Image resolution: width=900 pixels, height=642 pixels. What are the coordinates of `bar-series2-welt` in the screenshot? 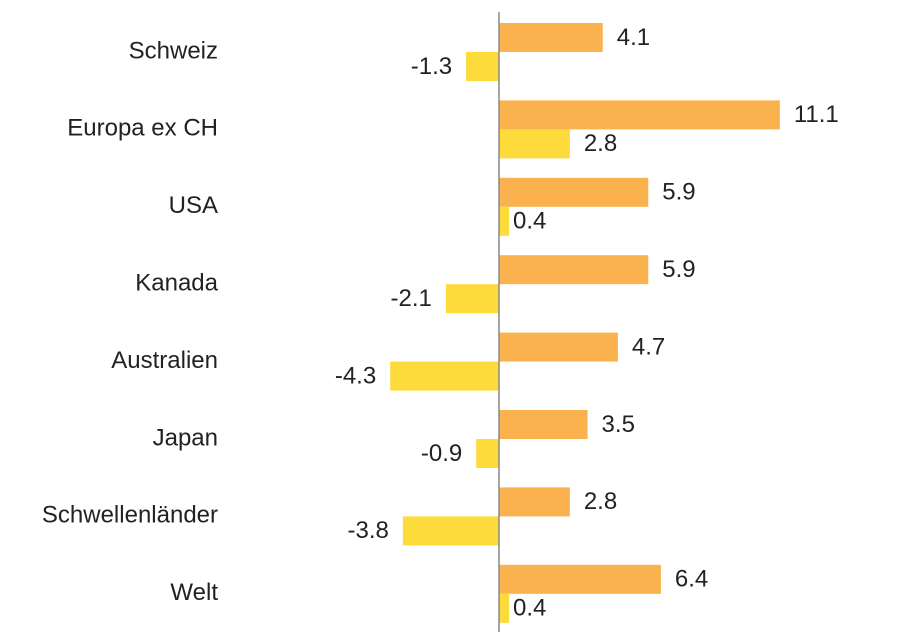 It's located at (504, 608).